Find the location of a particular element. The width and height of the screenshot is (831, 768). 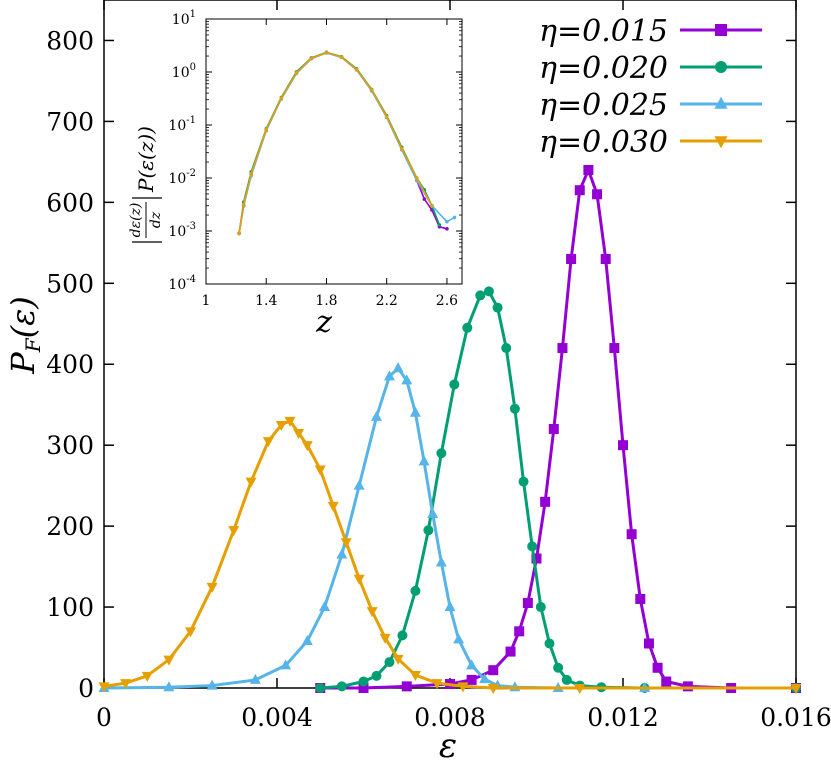

inset-y-tick-label: 10⁻¹ is located at coordinates (182, 124).